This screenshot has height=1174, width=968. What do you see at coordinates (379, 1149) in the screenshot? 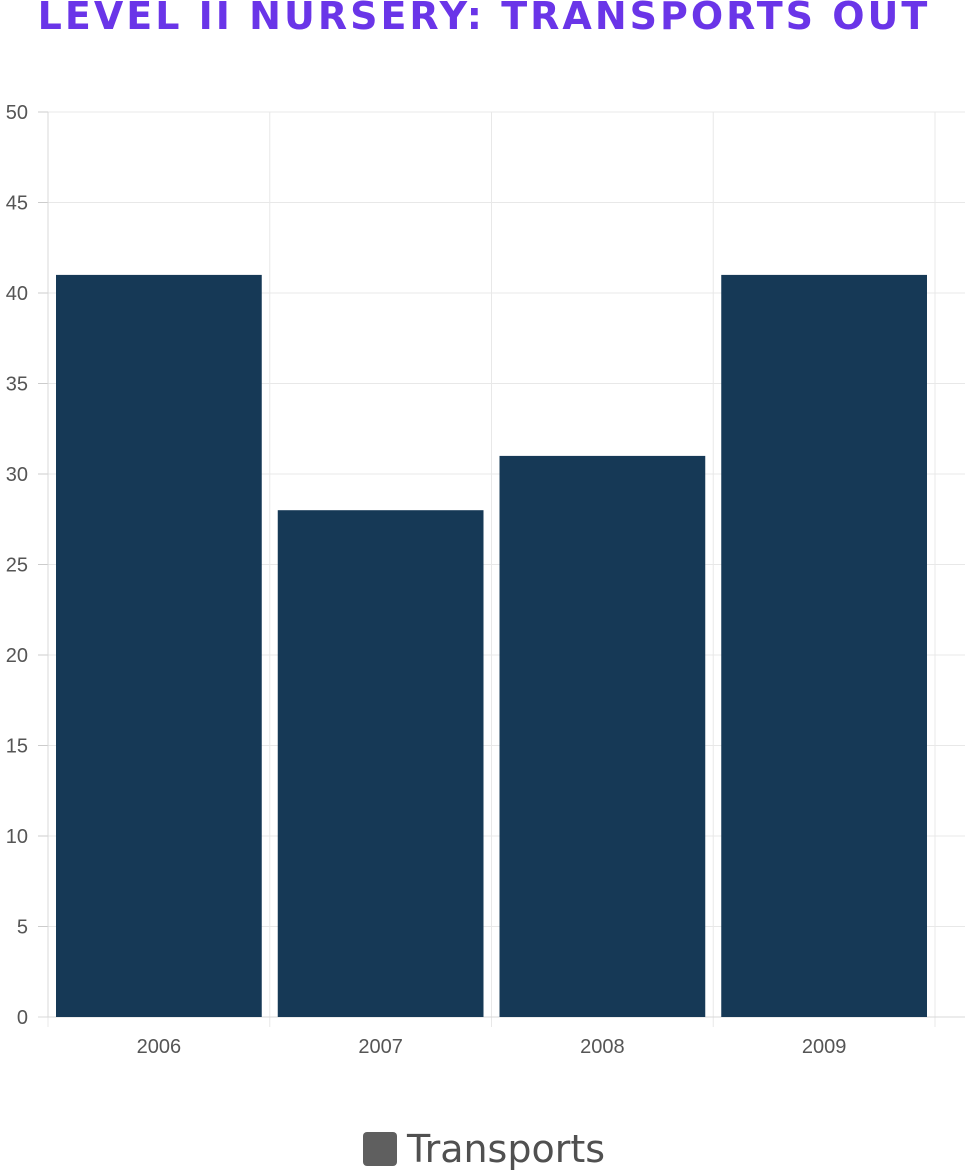
I see `legend-swatch` at bounding box center [379, 1149].